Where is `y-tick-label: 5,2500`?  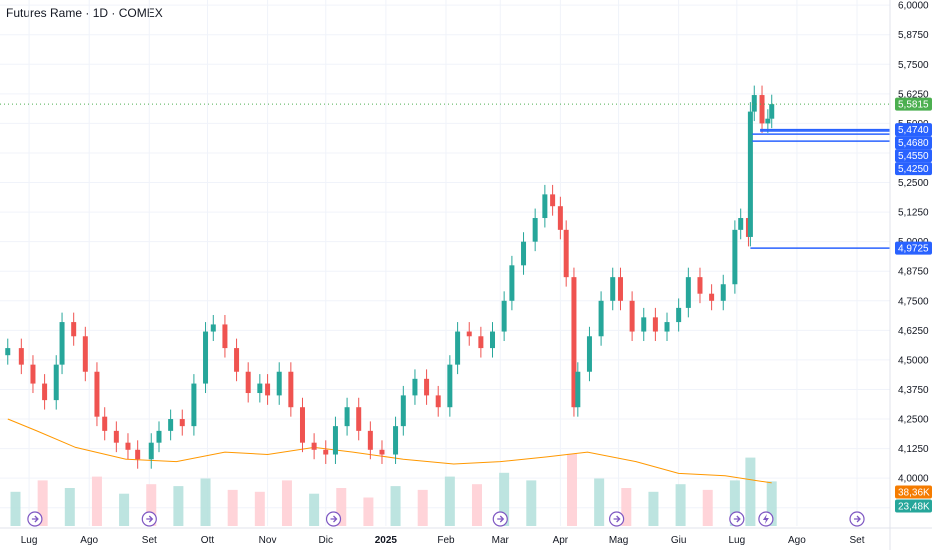
y-tick-label: 5,2500 is located at coordinates (913, 183).